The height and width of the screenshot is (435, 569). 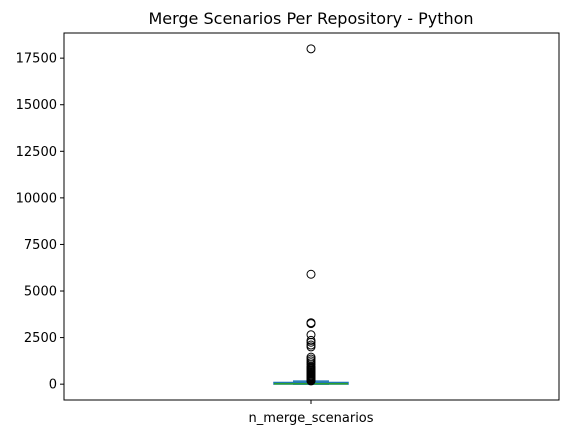 What do you see at coordinates (36, 152) in the screenshot?
I see `y-tick-label: 12500` at bounding box center [36, 152].